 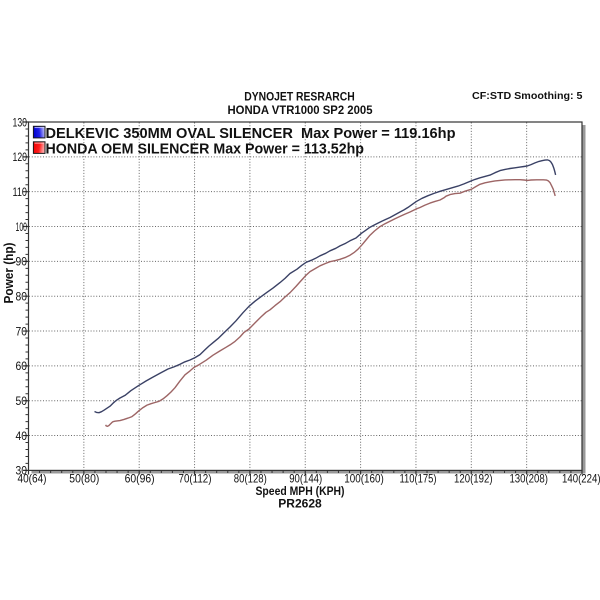 What do you see at coordinates (22, 297) in the screenshot?
I see `svg-text: 80` at bounding box center [22, 297].